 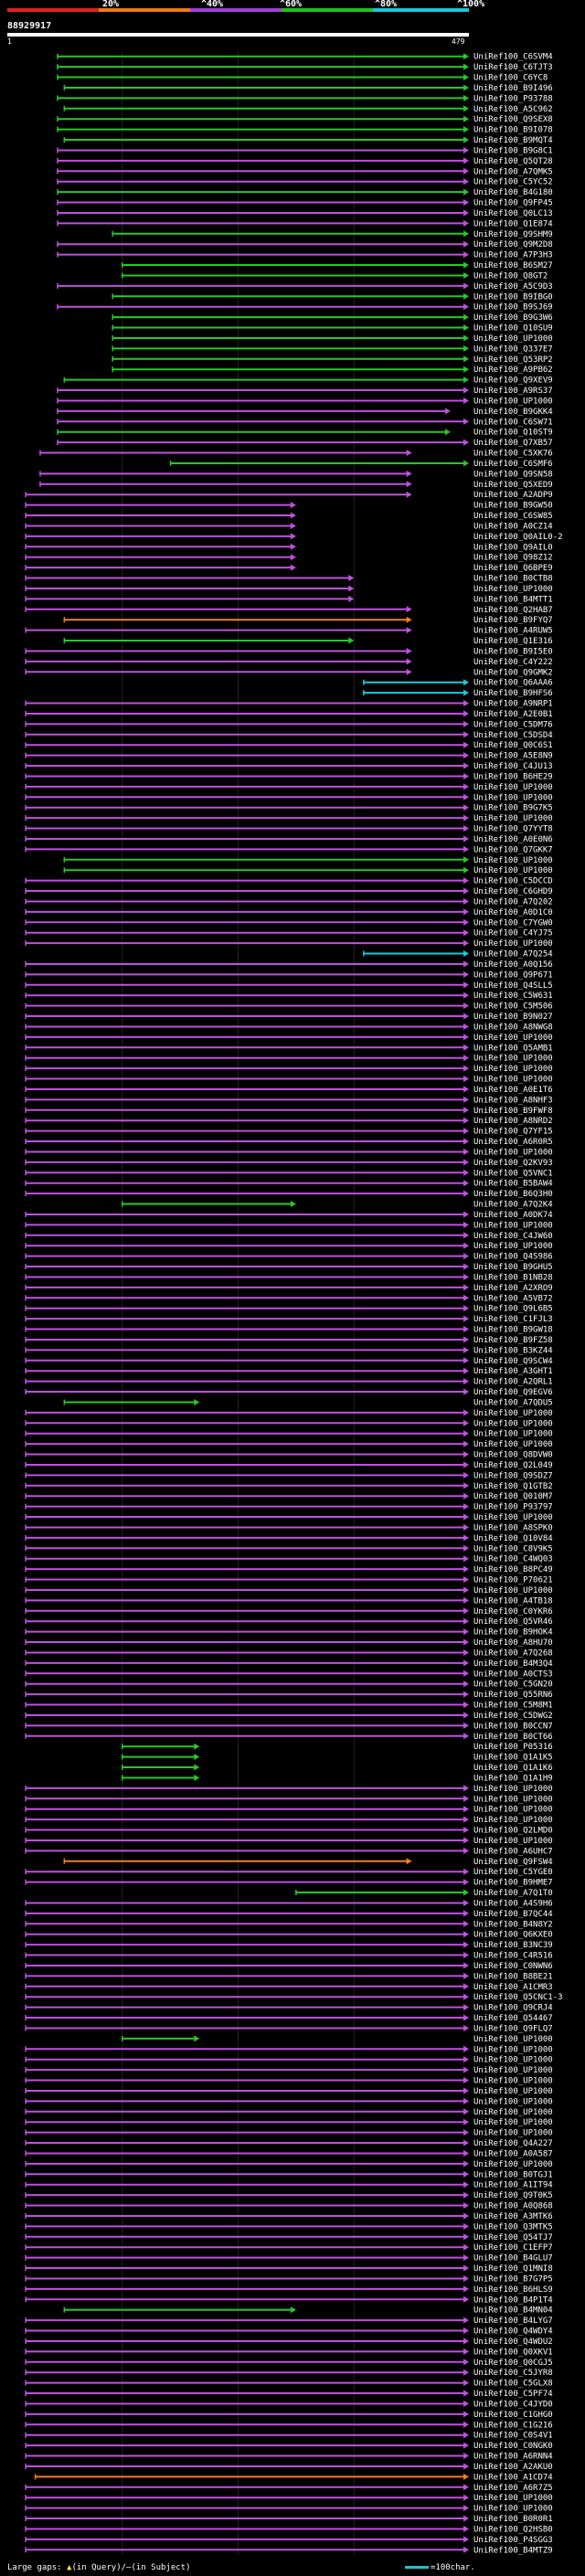 I want to click on hit-label: UniRef100_A5C9D3, so click(x=513, y=287).